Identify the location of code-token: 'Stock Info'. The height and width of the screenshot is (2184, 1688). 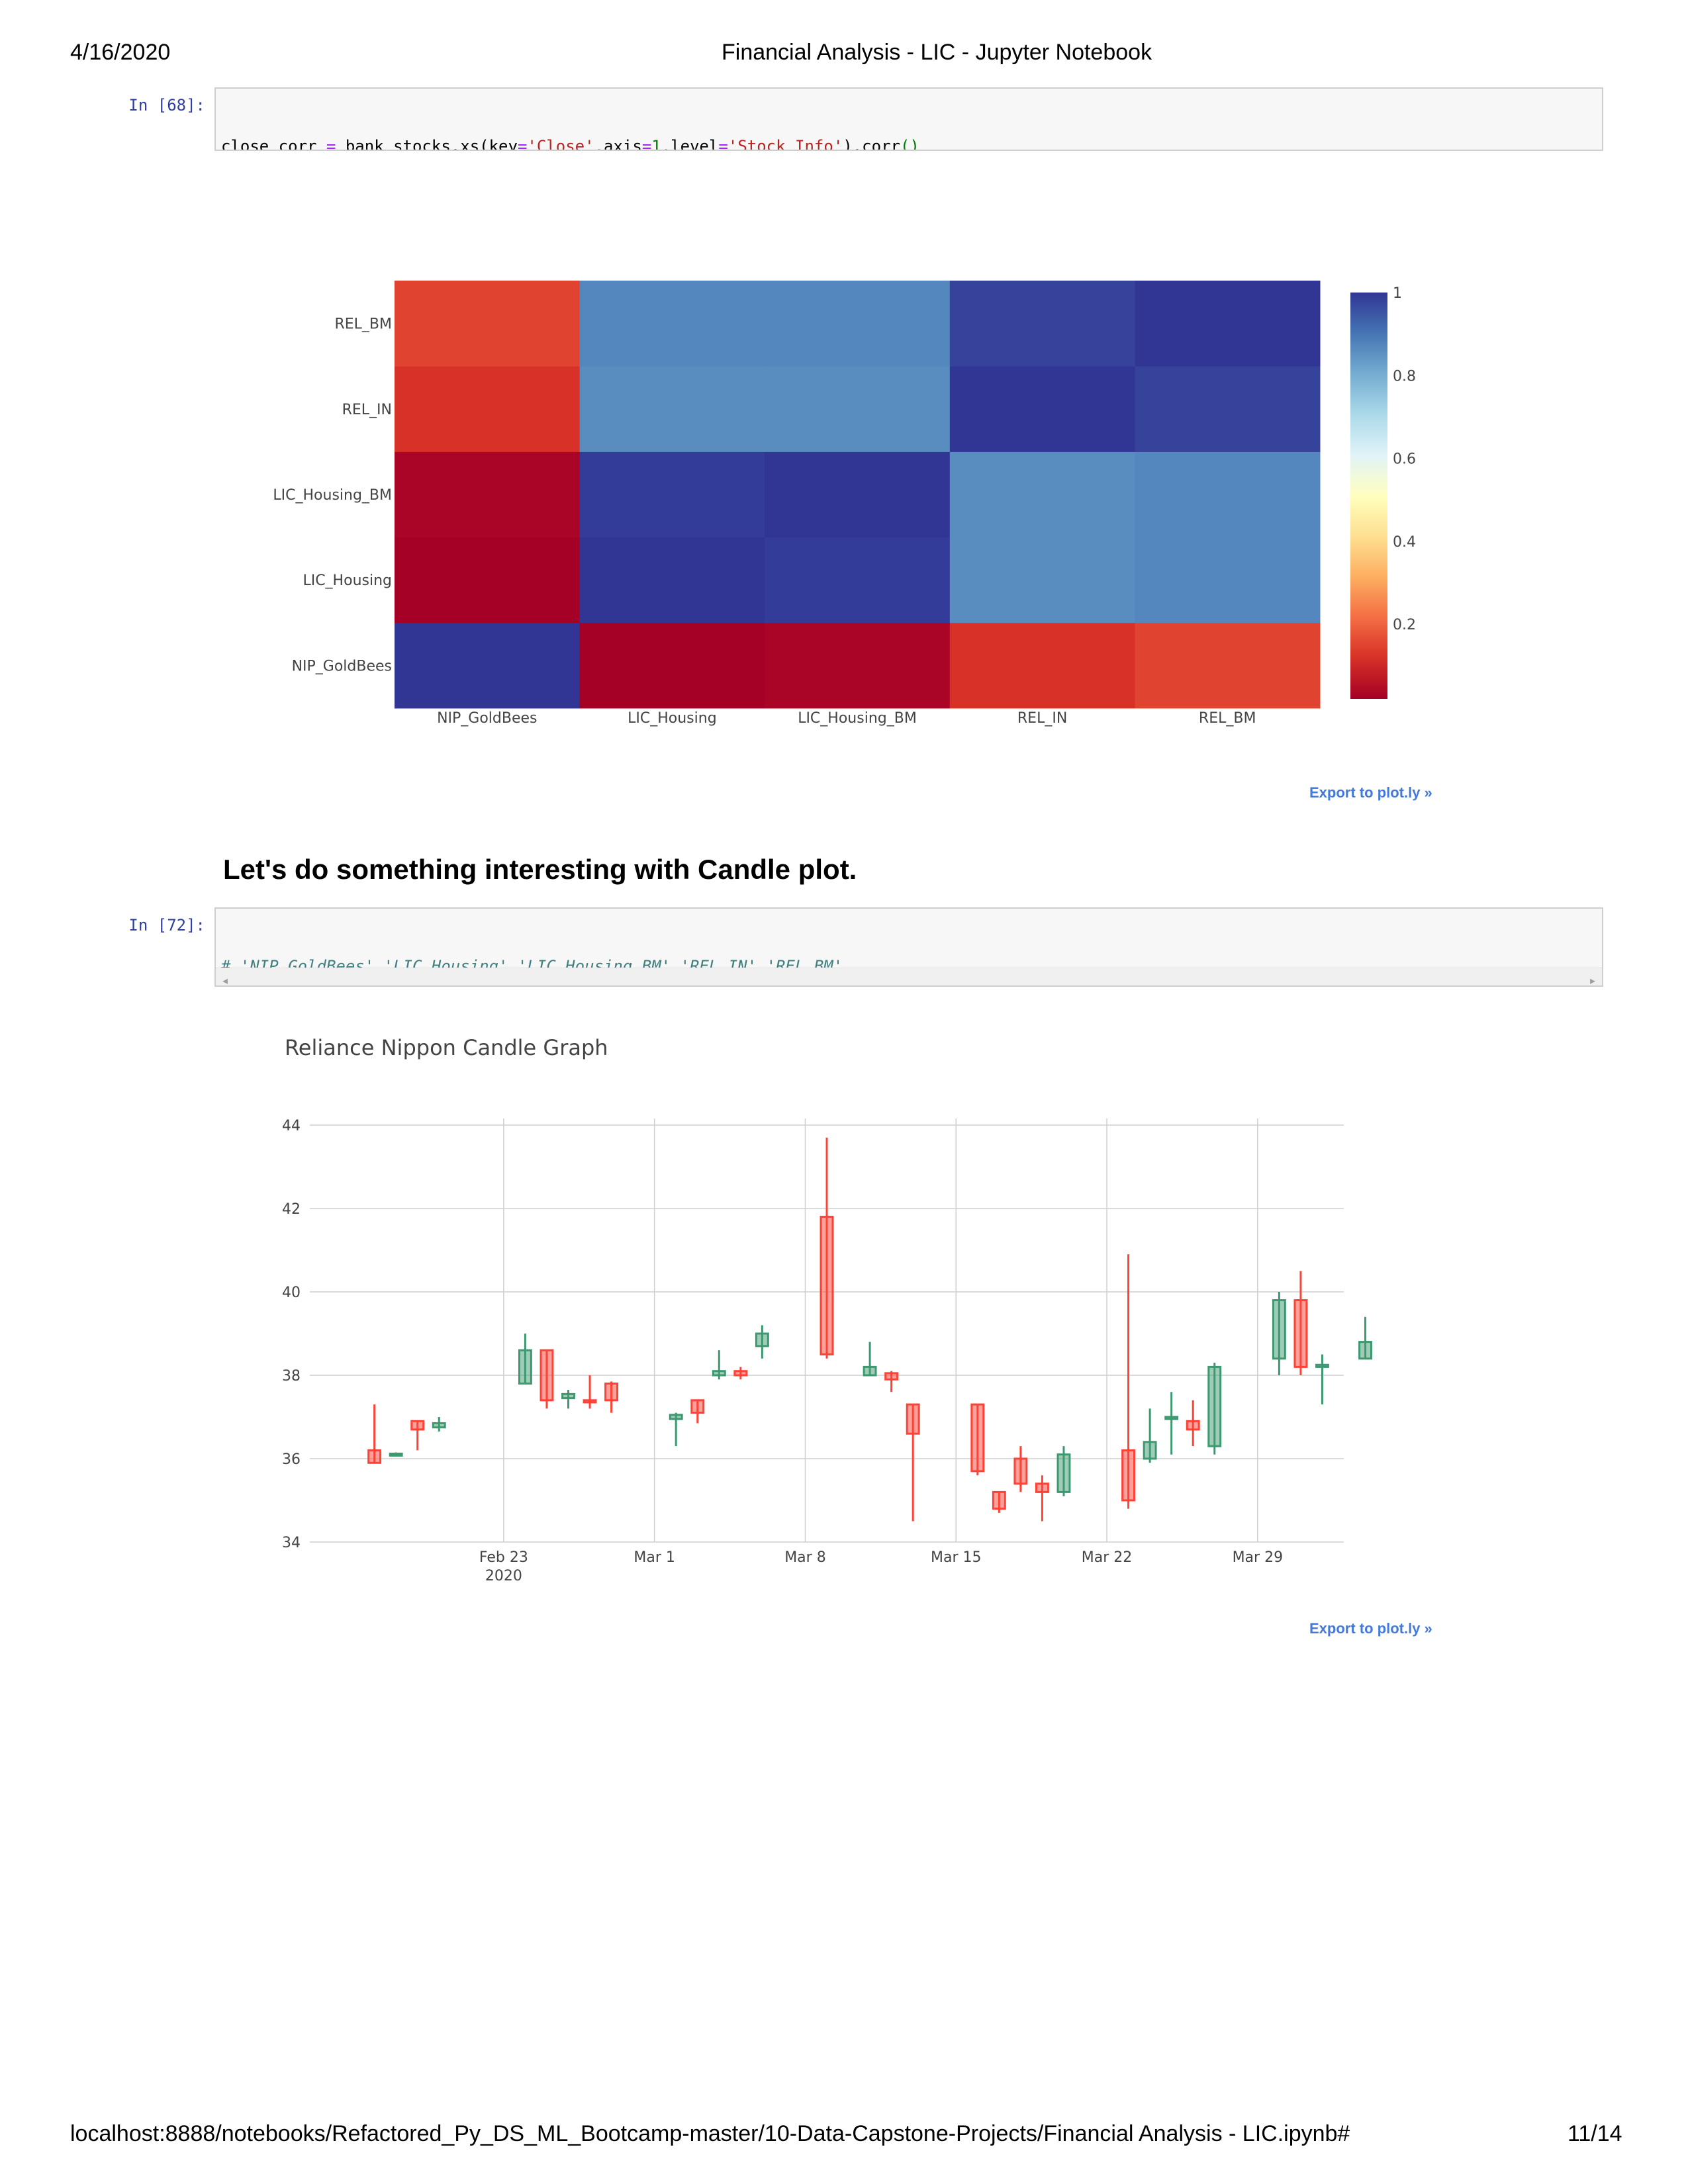
(785, 144).